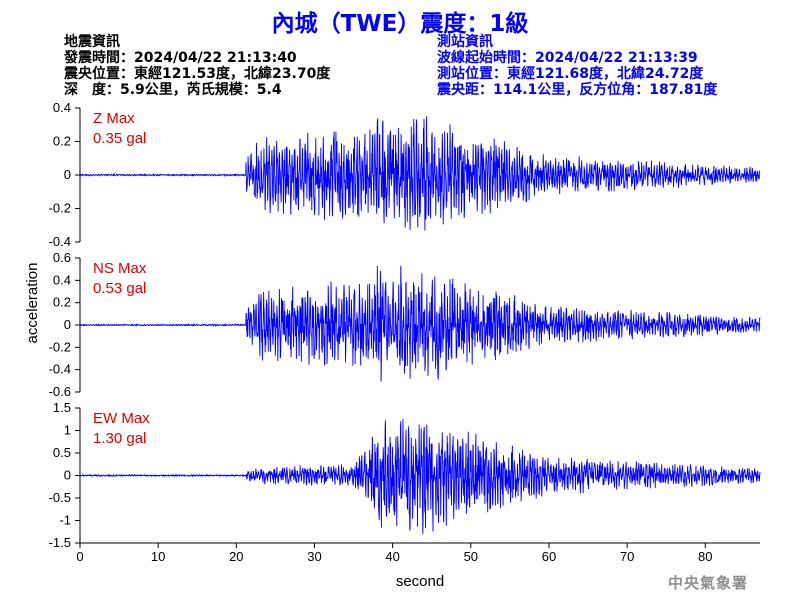 The height and width of the screenshot is (600, 800). I want to click on y-tick-label-ns: 0.6, so click(62, 257).